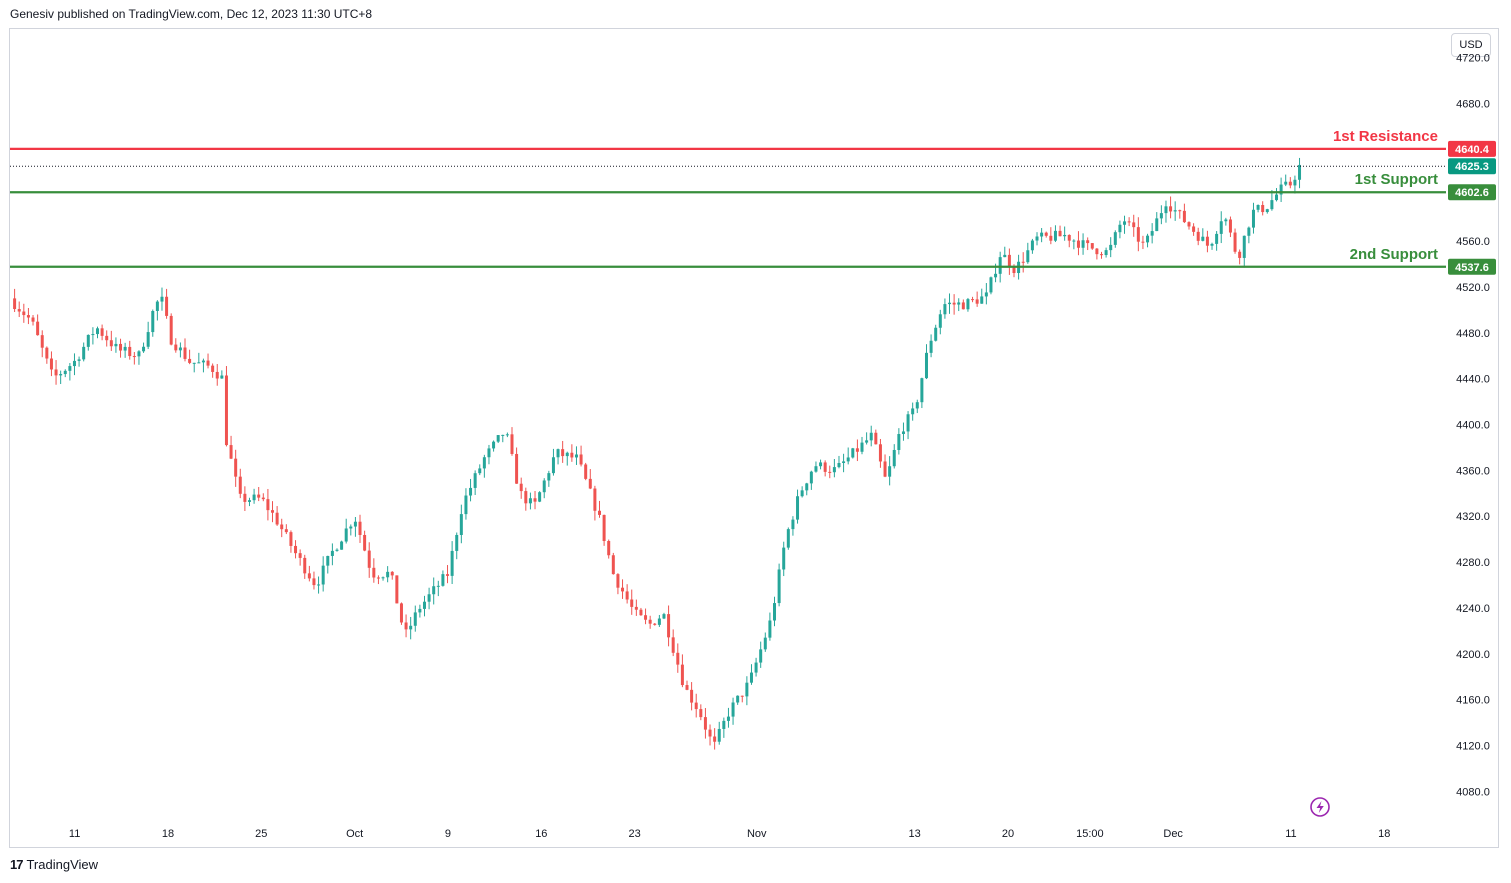  What do you see at coordinates (1473, 609) in the screenshot?
I see `price-tick-label: 4240.0` at bounding box center [1473, 609].